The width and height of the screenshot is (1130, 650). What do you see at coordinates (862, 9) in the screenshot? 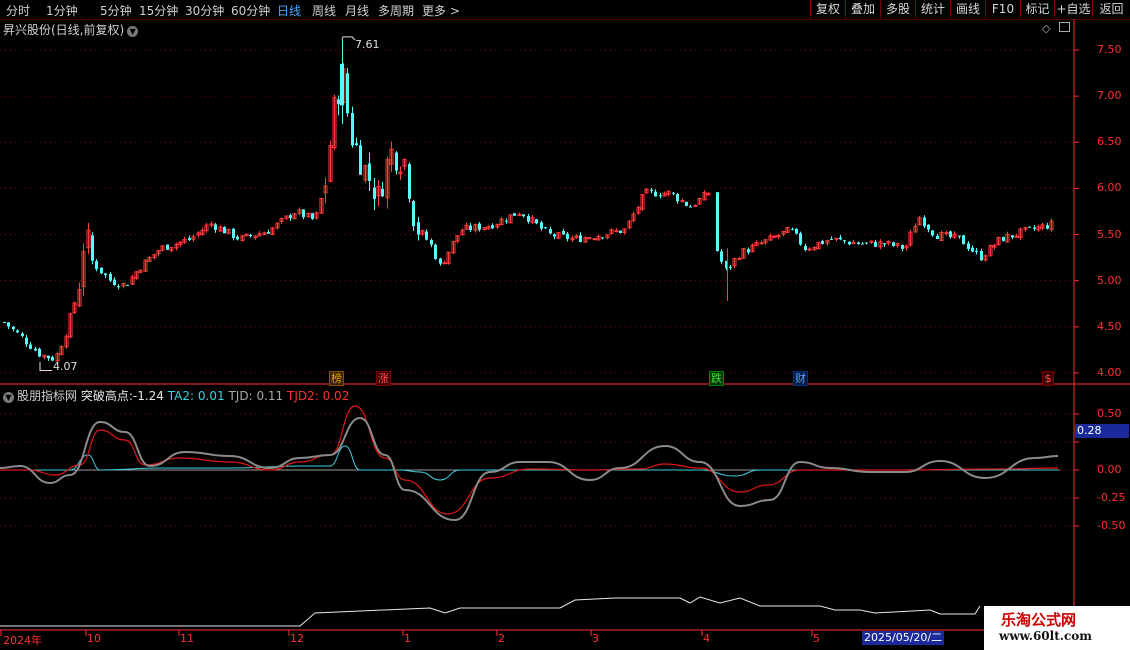
I see `overlay-button: 叠加` at bounding box center [862, 9].